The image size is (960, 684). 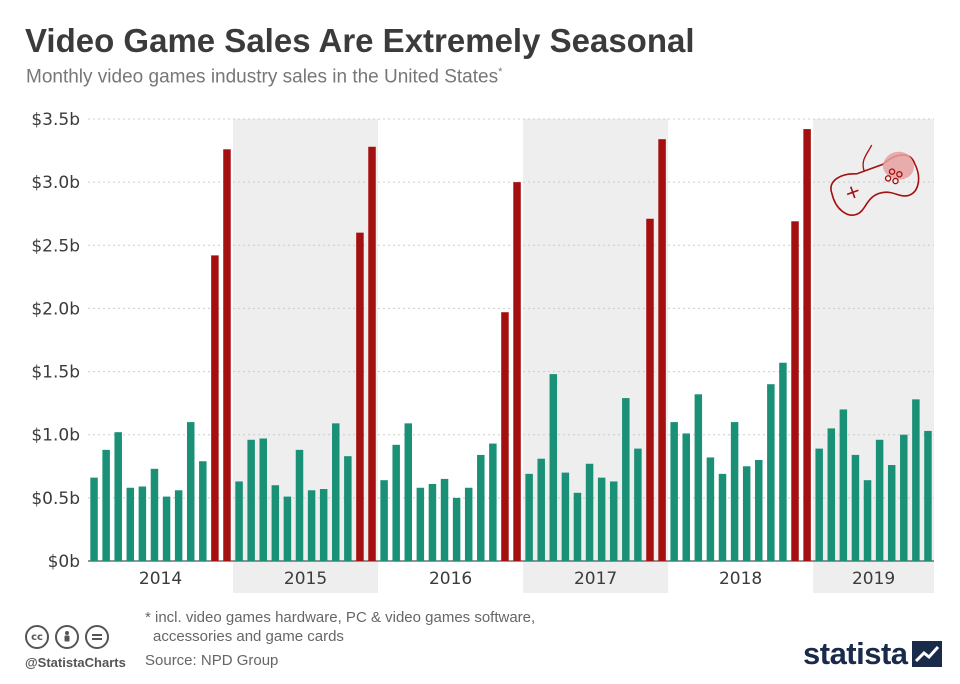 I want to click on y-tick-label: $1.5b, so click(x=55, y=373).